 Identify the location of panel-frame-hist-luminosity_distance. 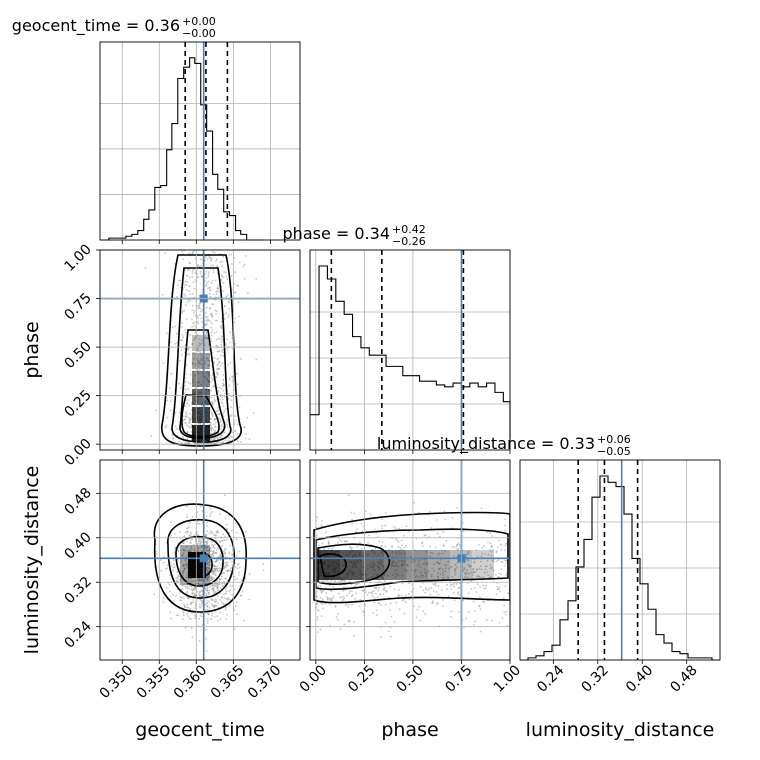
(620, 560).